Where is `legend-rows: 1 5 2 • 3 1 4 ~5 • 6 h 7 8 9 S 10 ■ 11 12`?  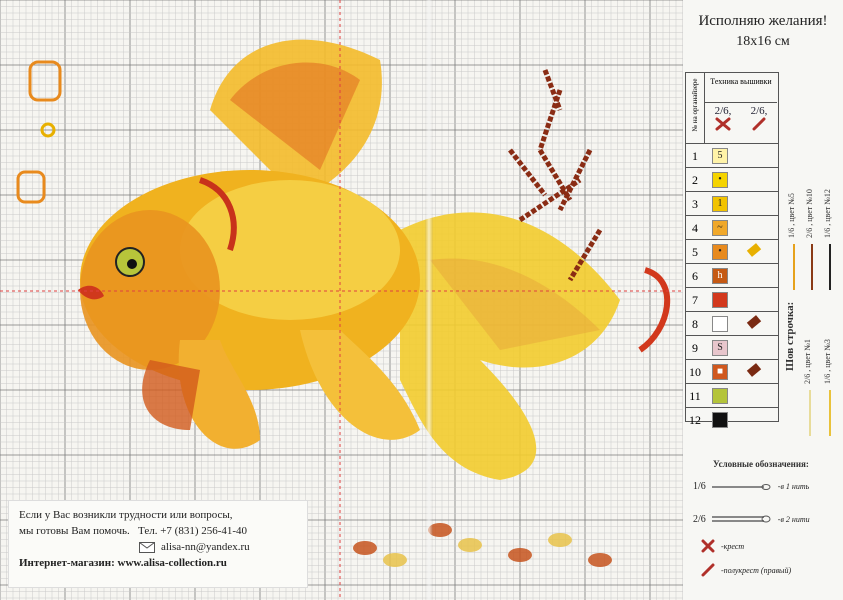
legend-rows: 1 5 2 • 3 1 4 ~5 • 6 h 7 8 9 S 10 ■ 11 12 is located at coordinates (732, 287).